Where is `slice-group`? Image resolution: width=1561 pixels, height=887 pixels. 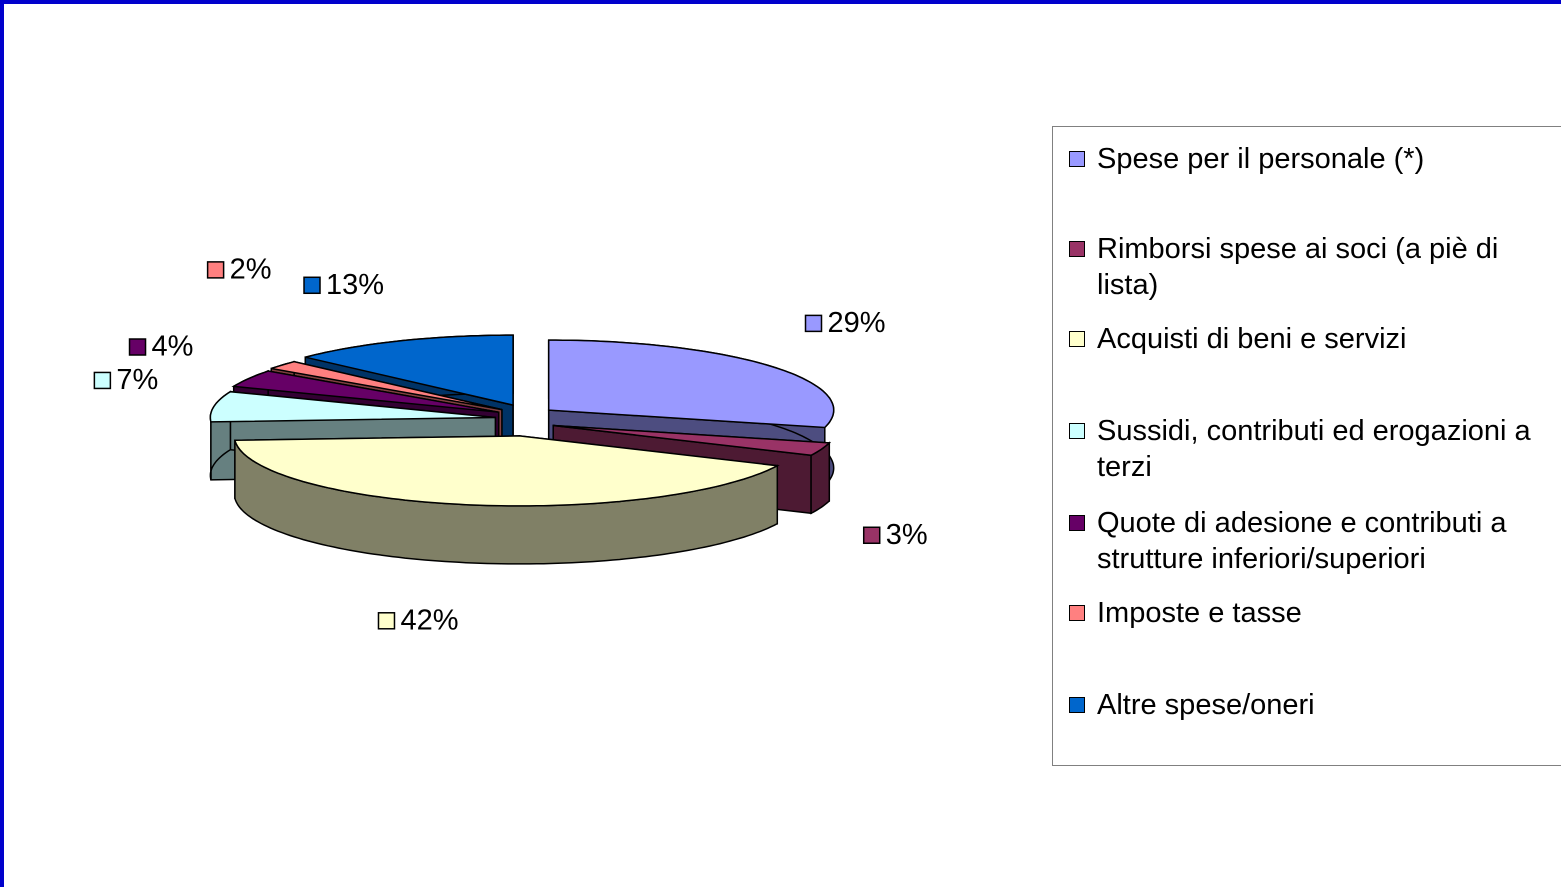 slice-group is located at coordinates (506, 500).